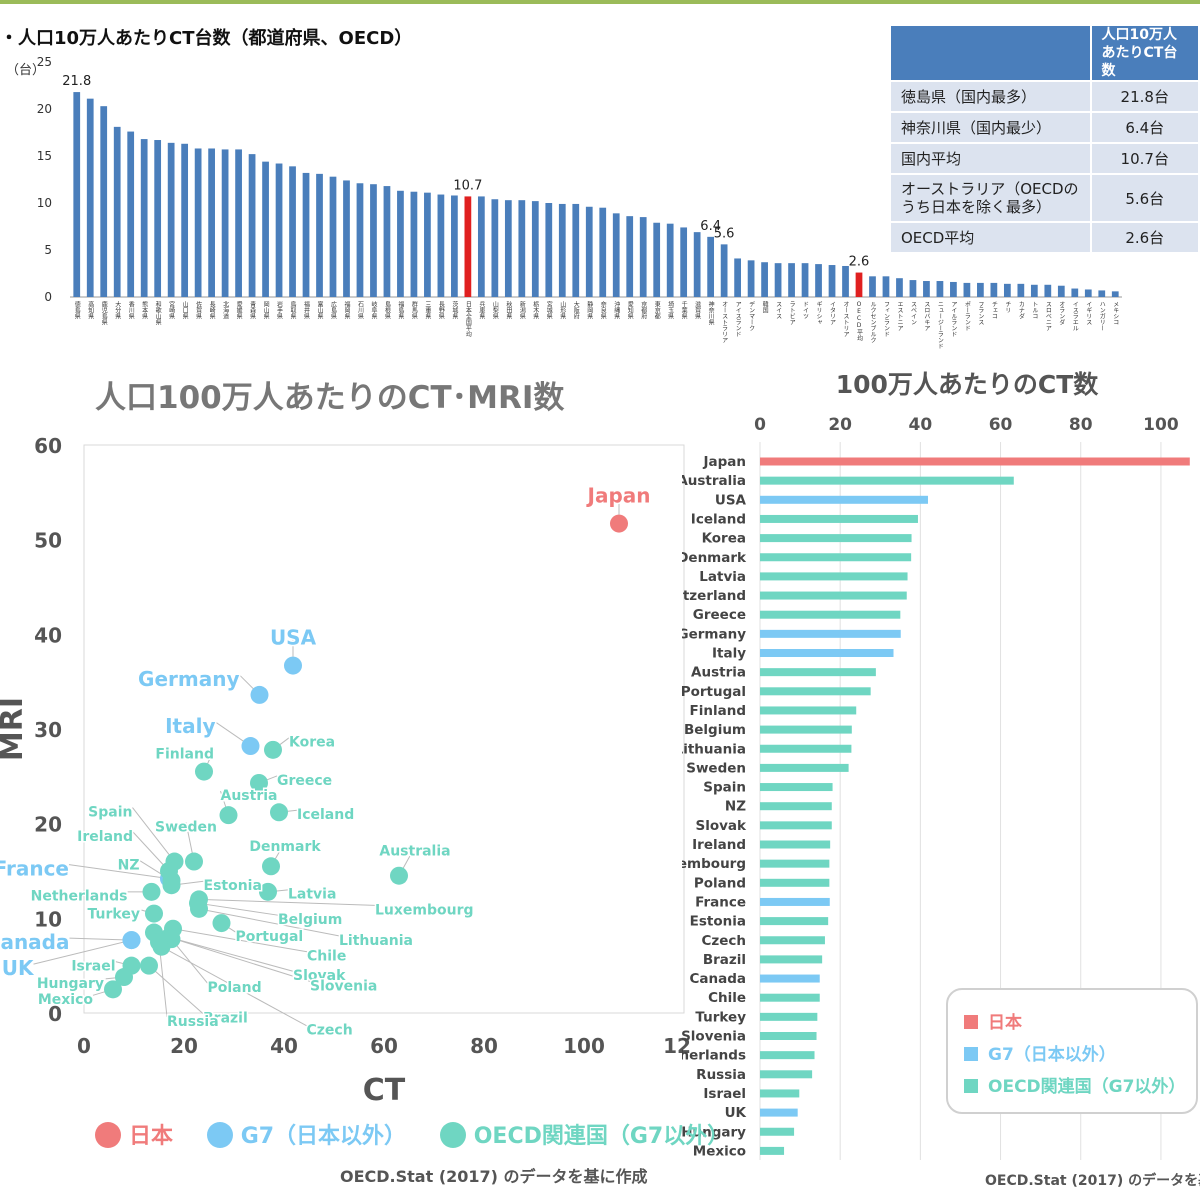 This screenshot has height=1200, width=1200. Describe the element at coordinates (15, 729) in the screenshot. I see `y-axis-title: MRI` at that location.